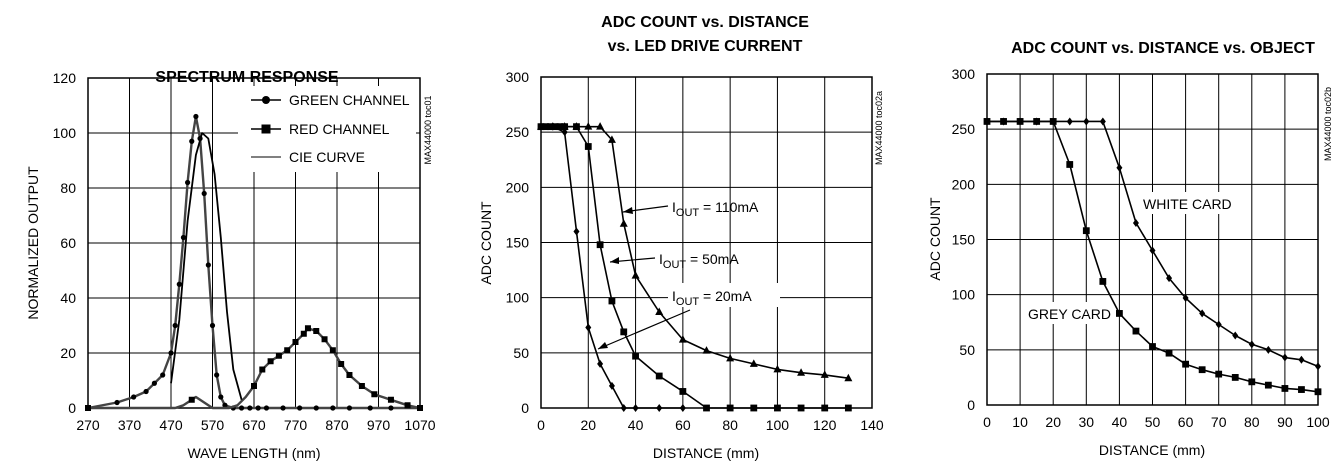 This screenshot has height=466, width=1342. I want to click on white-card-label-background, so click(1186, 203).